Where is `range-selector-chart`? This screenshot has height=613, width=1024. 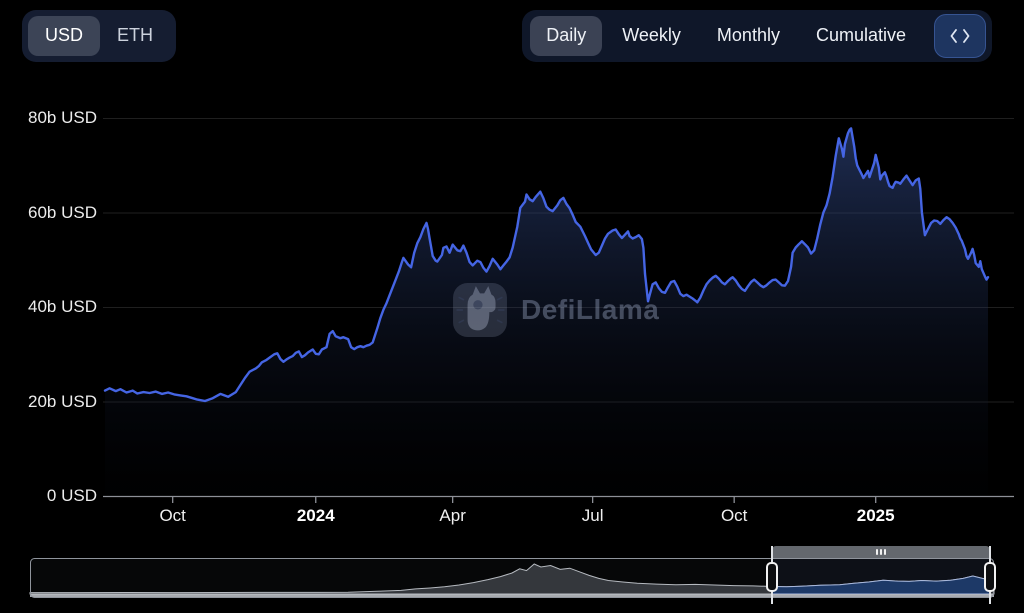
range-selector-chart is located at coordinates (512, 576).